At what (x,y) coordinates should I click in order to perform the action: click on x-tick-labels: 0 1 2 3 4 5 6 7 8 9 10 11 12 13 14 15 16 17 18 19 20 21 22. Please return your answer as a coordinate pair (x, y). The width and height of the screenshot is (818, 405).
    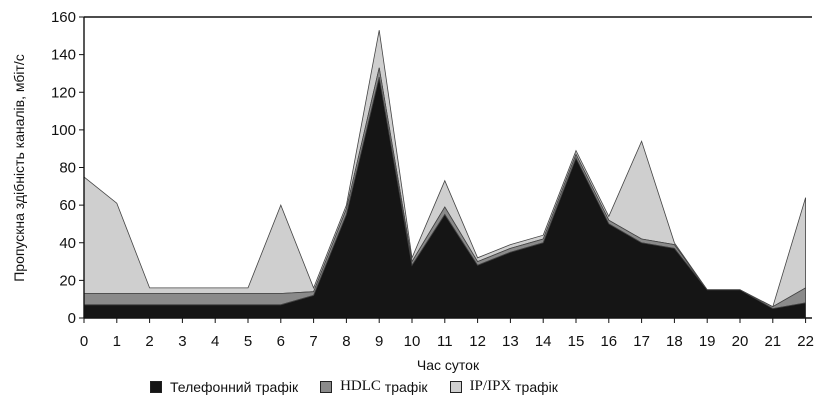
    Looking at the image, I should click on (447, 341).